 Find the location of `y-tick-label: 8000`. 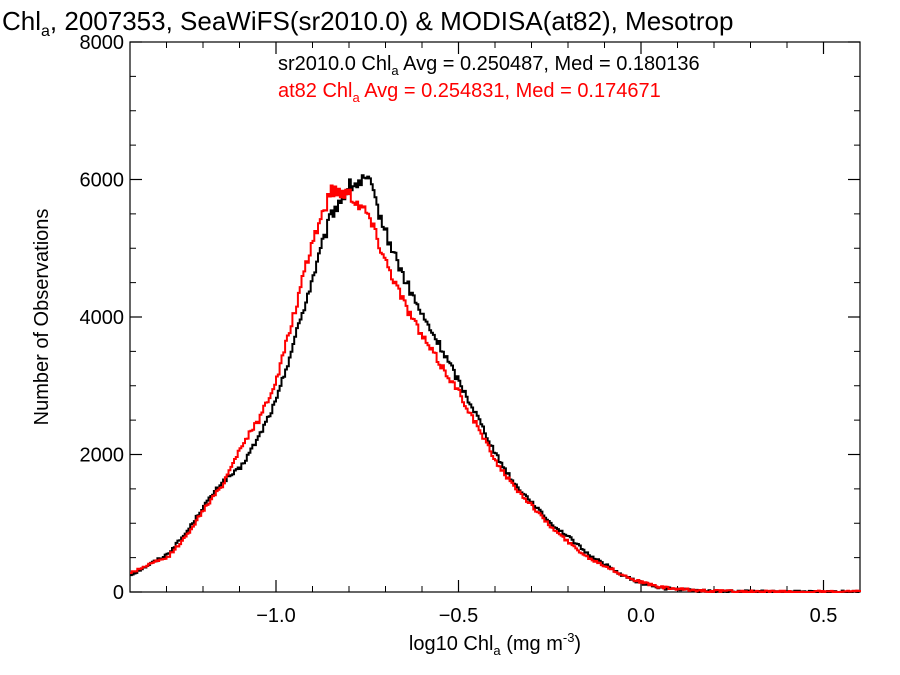

y-tick-label: 8000 is located at coordinates (102, 43).